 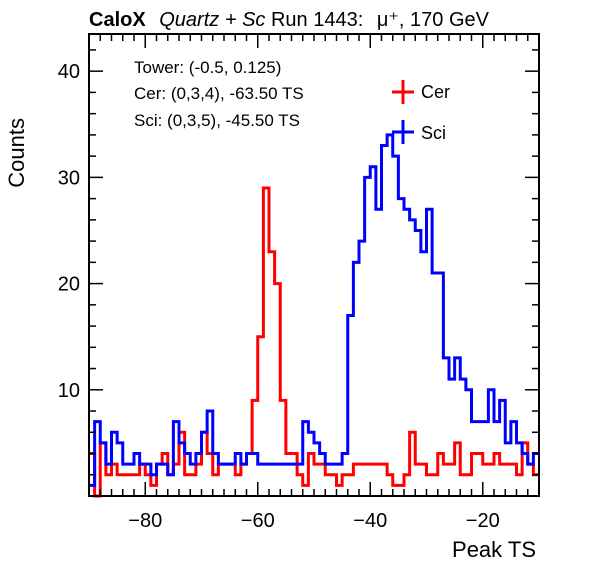 I want to click on x-tick-label: −60, so click(x=258, y=521).